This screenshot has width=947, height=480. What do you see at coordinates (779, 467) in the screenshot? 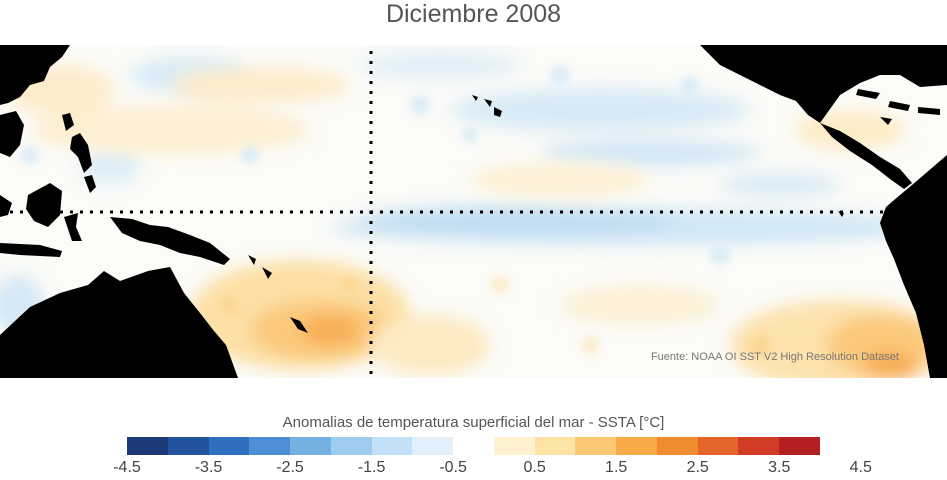
I see `colorbar-tick-label: 3.5` at bounding box center [779, 467].